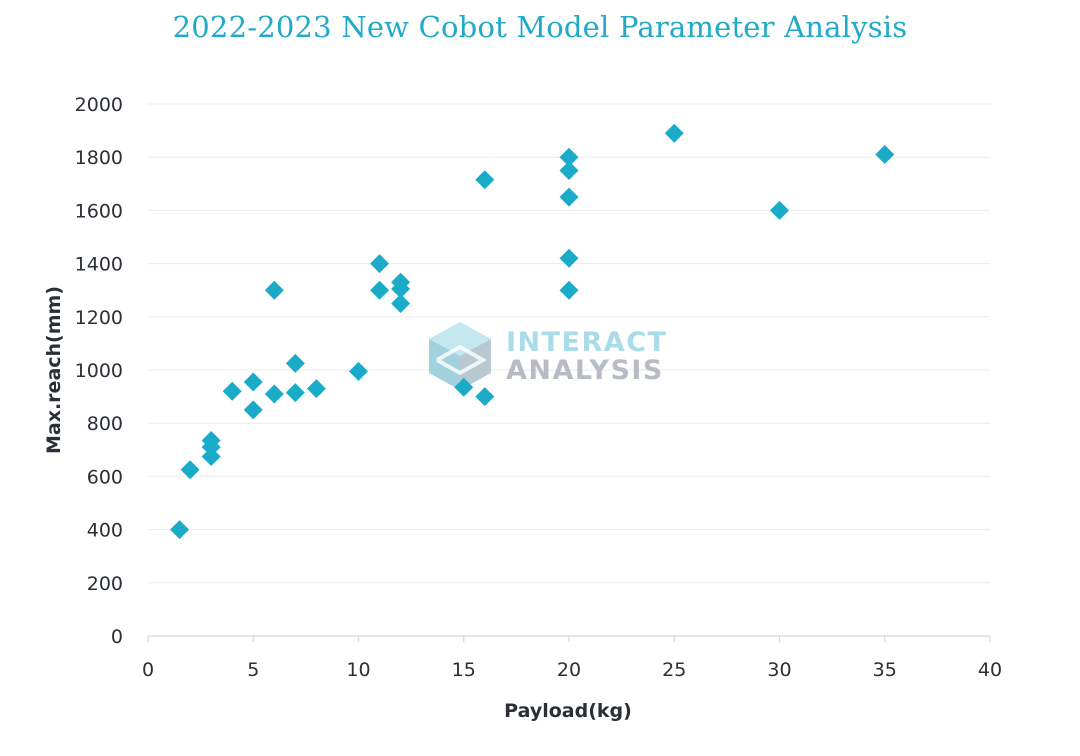 This screenshot has width=1080, height=756. I want to click on y-tick-label: 800, so click(105, 424).